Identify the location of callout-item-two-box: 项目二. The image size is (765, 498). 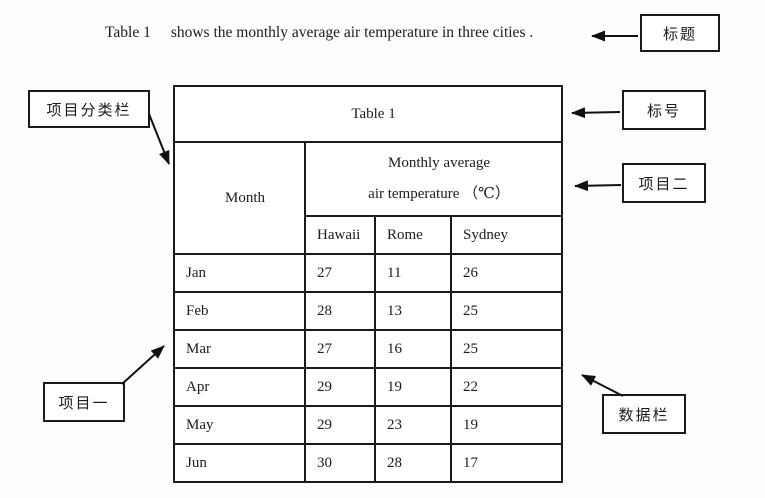
(664, 183).